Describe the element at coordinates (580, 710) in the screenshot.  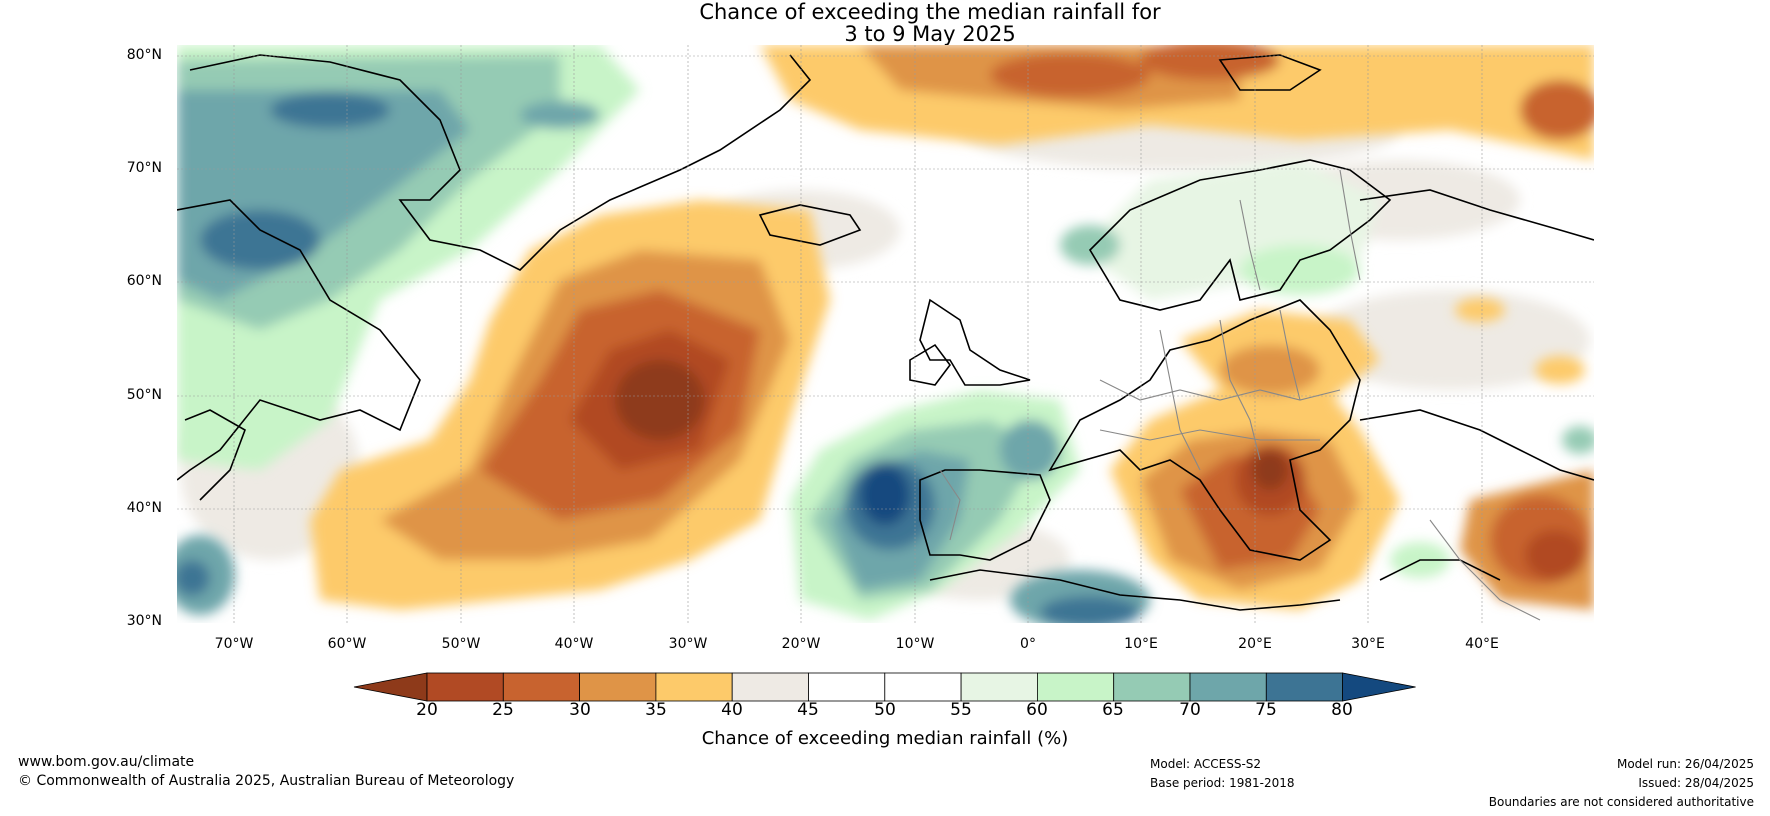
I see `colorbar-tick: 30` at that location.